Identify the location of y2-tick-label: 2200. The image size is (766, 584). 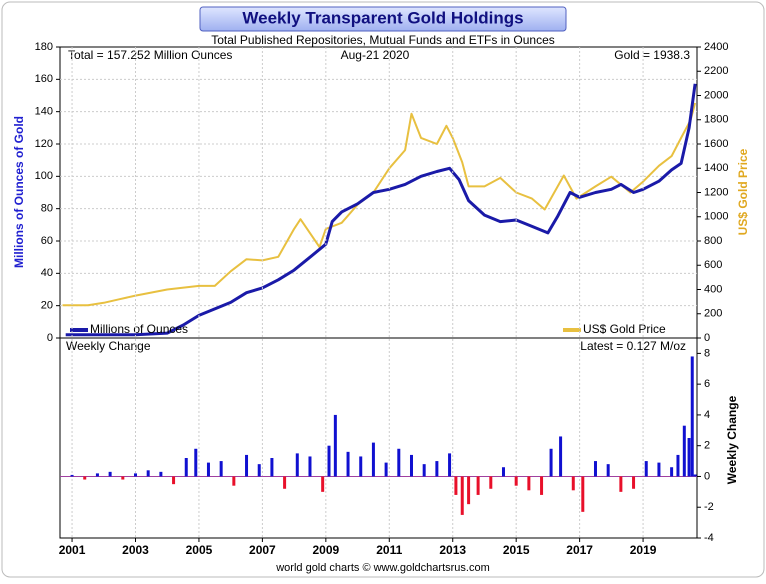
(716, 71).